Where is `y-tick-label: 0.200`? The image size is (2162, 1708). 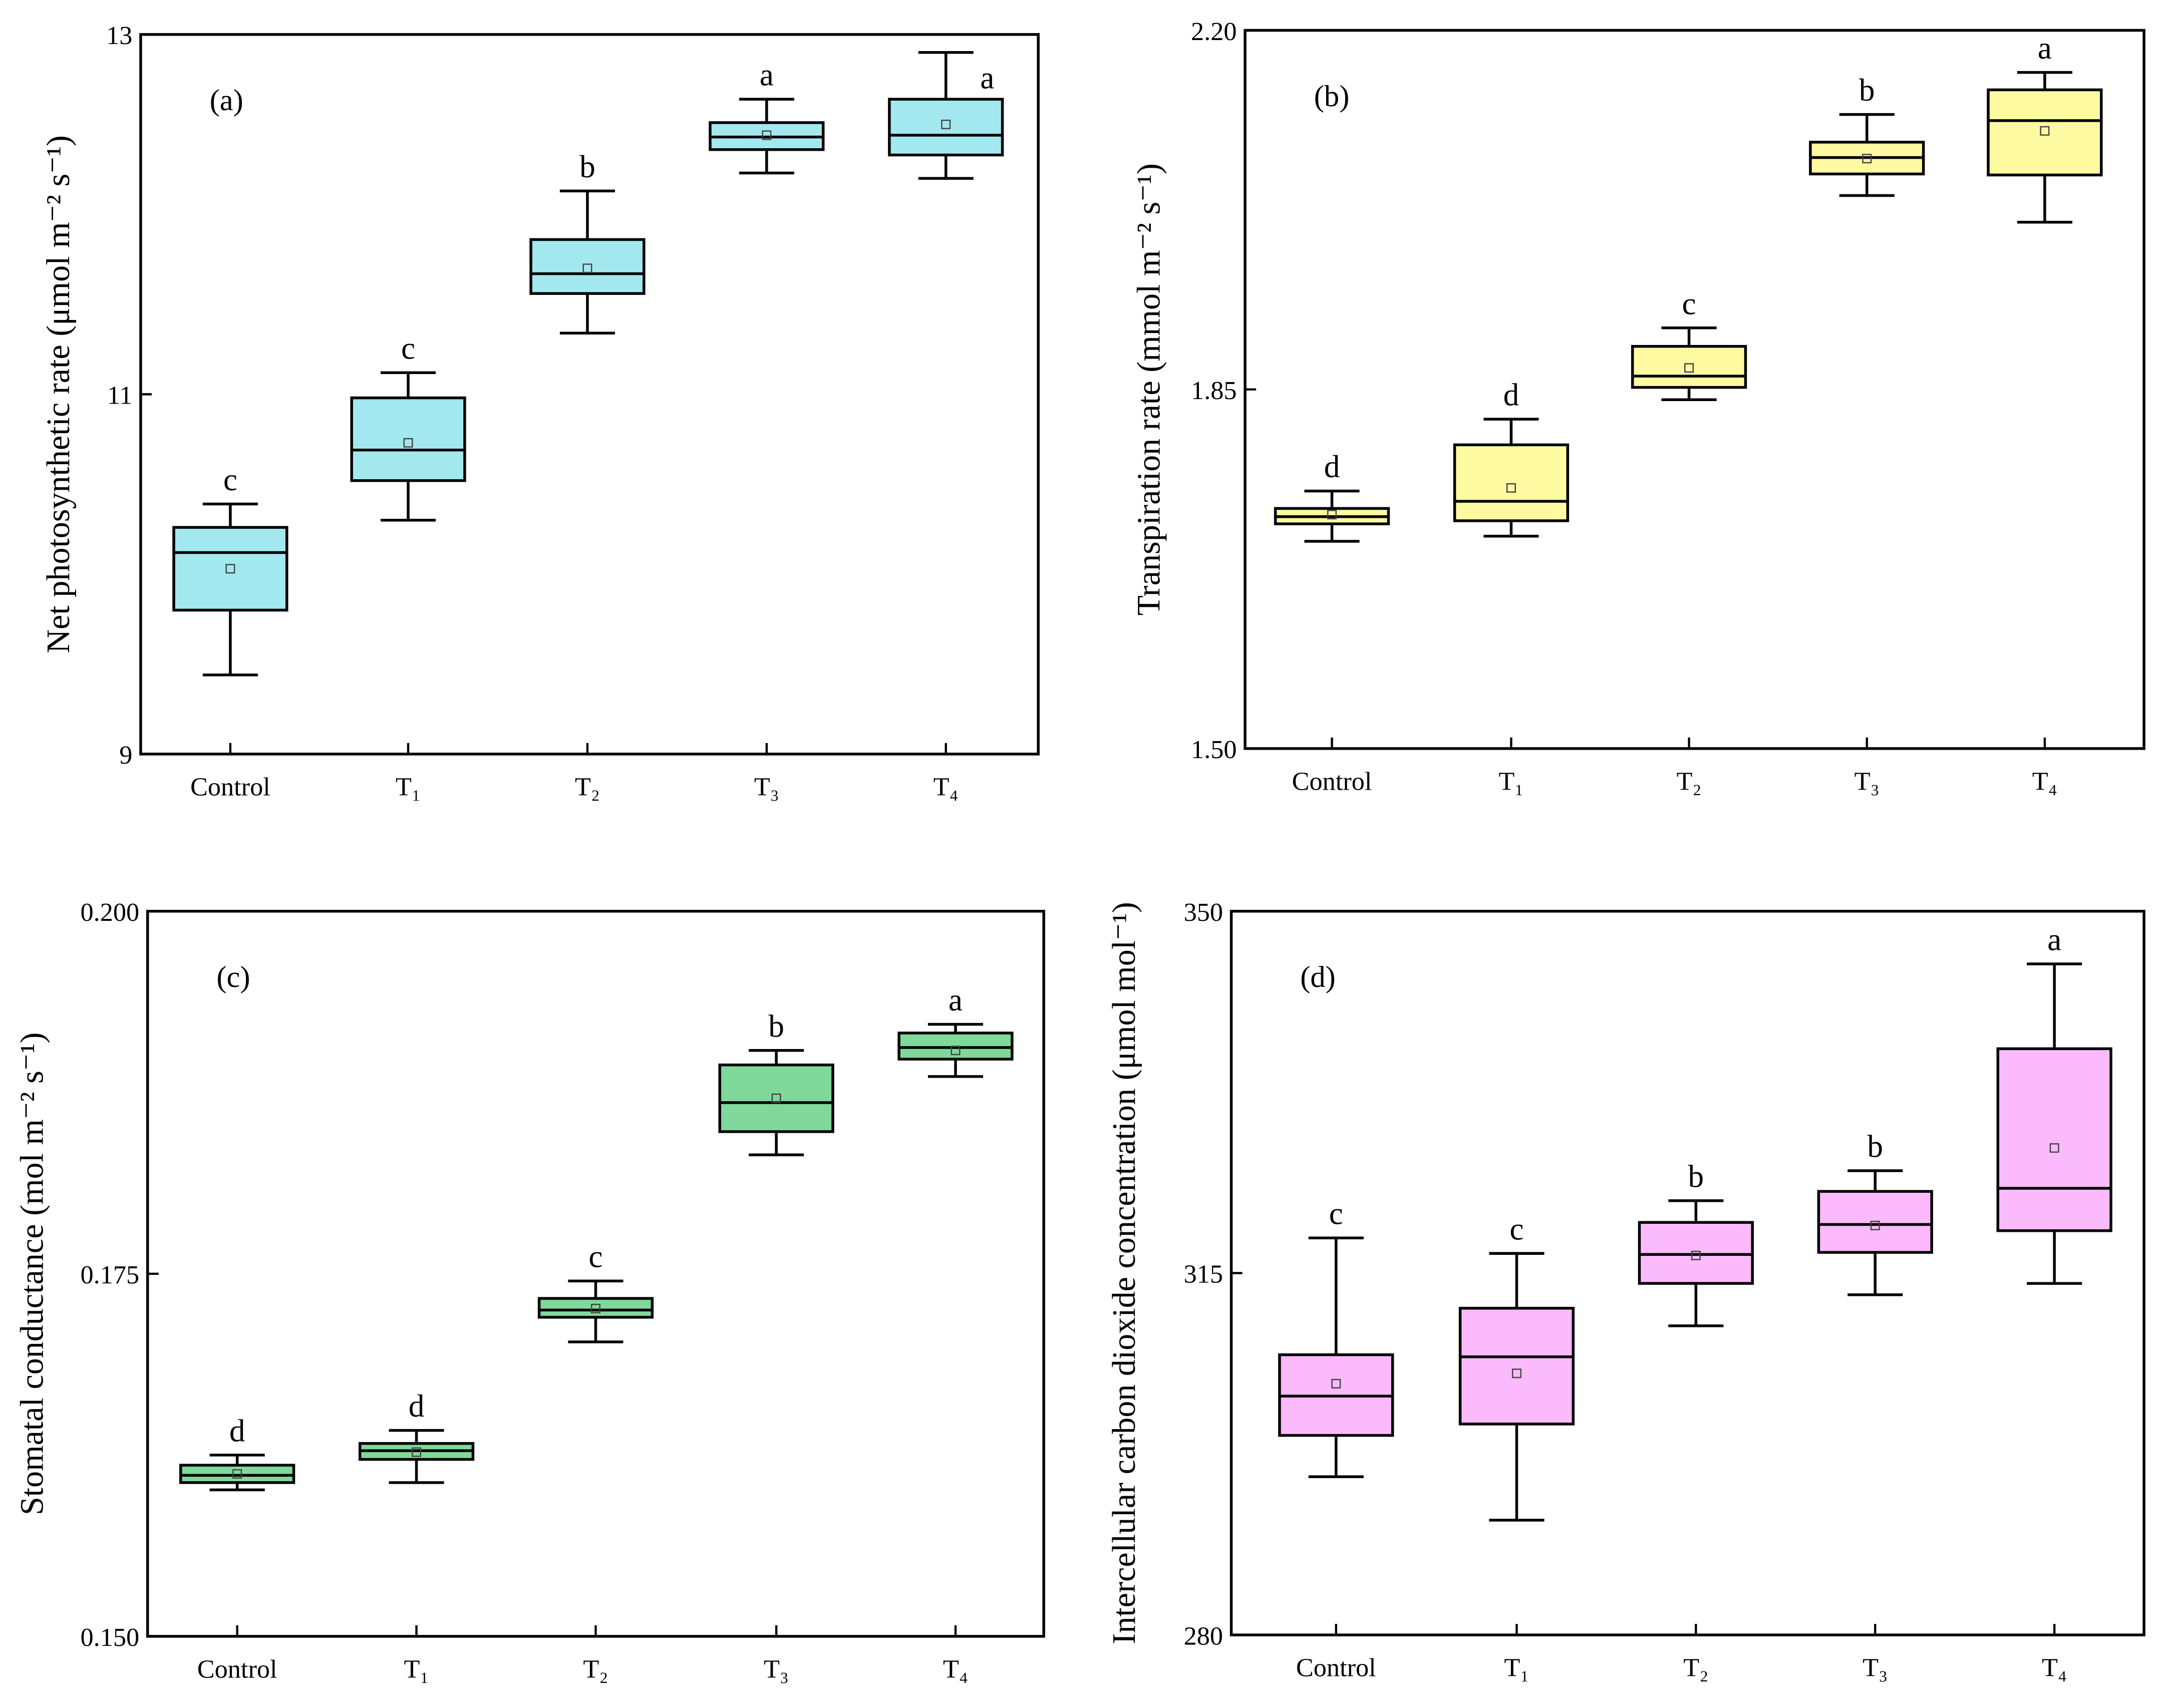
y-tick-label: 0.200 is located at coordinates (110, 912).